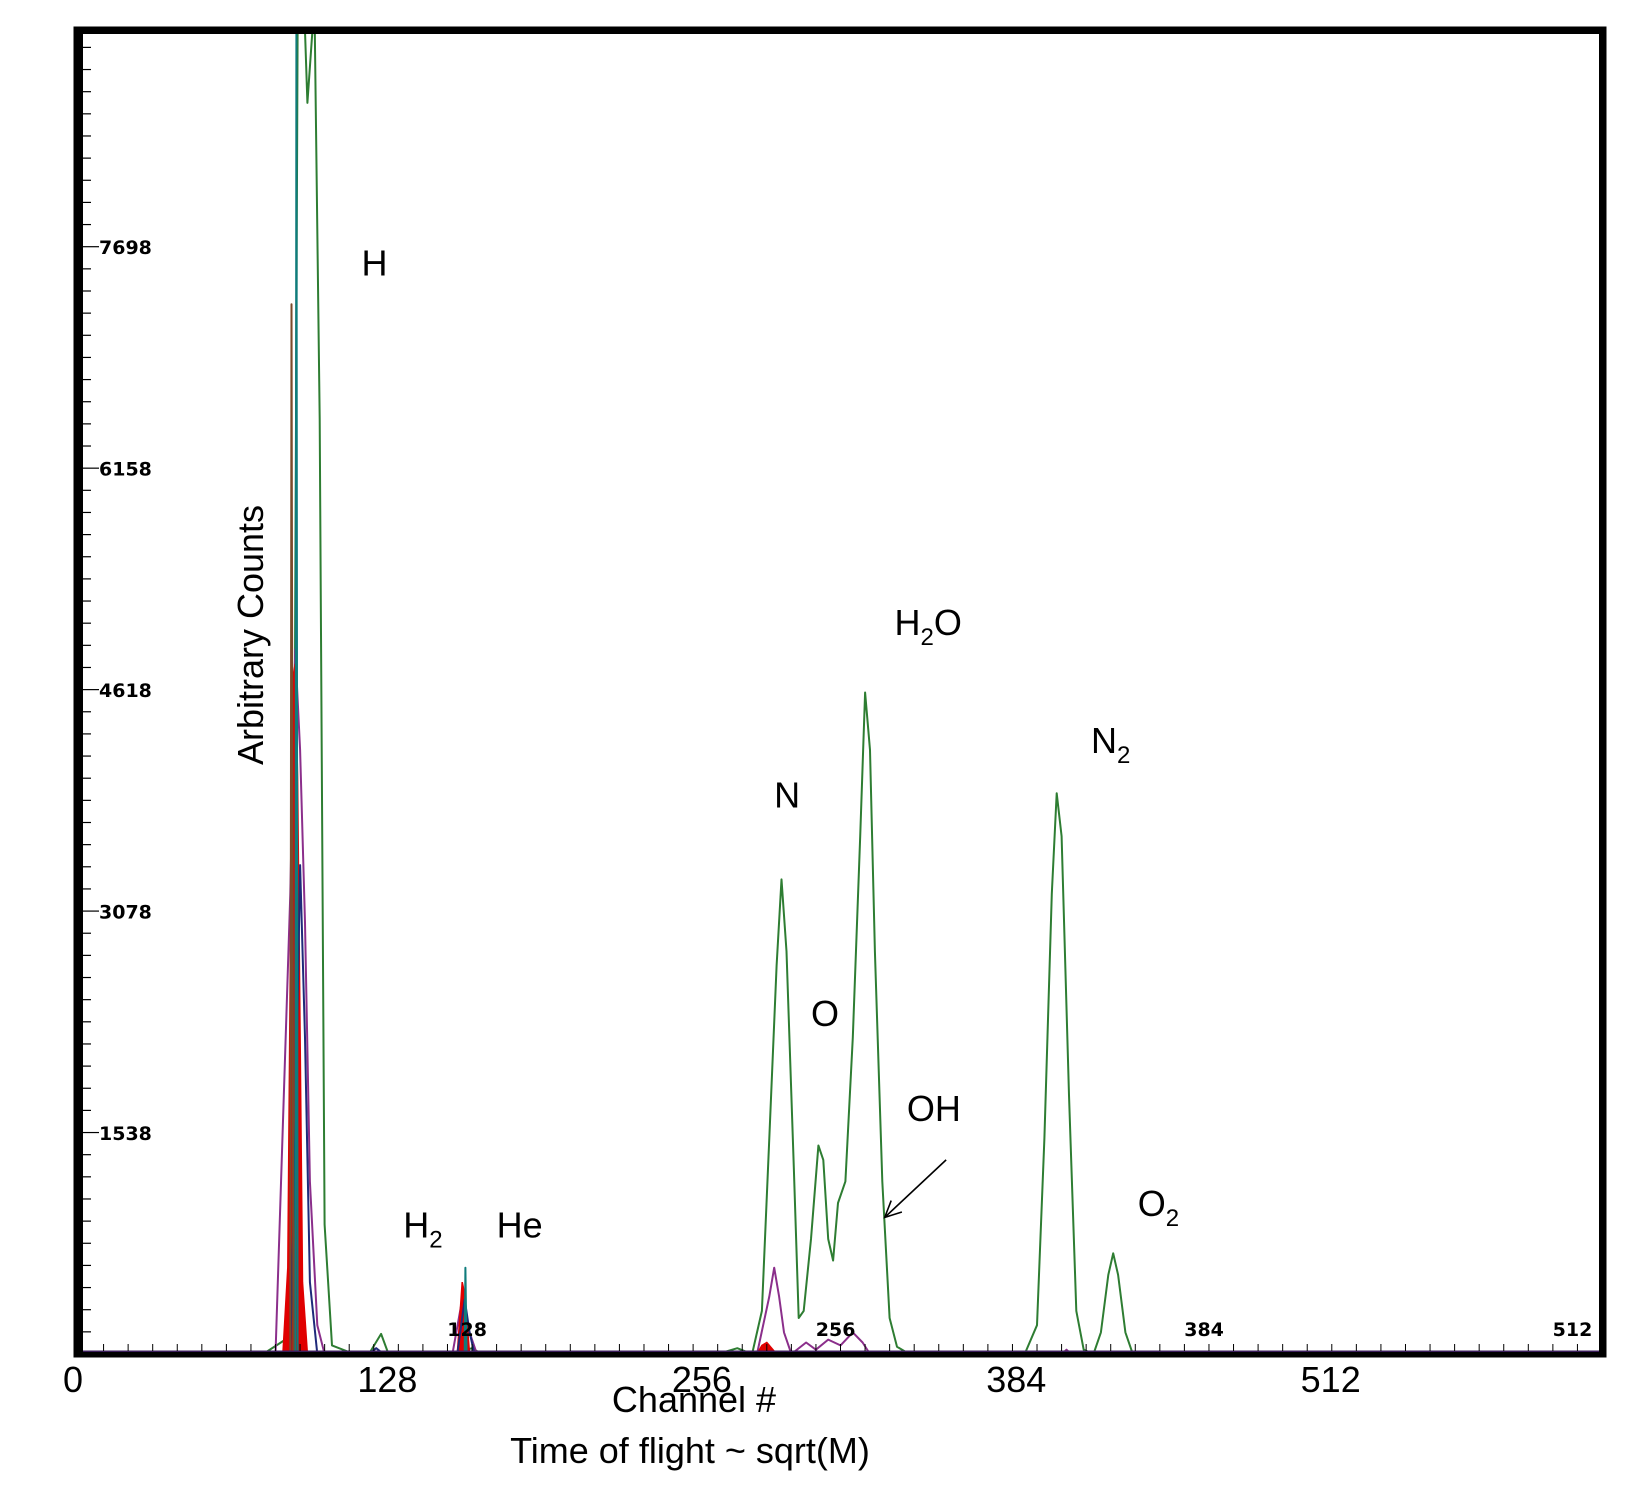  What do you see at coordinates (467, 1330) in the screenshot?
I see `inner-x-tick-label: 128` at bounding box center [467, 1330].